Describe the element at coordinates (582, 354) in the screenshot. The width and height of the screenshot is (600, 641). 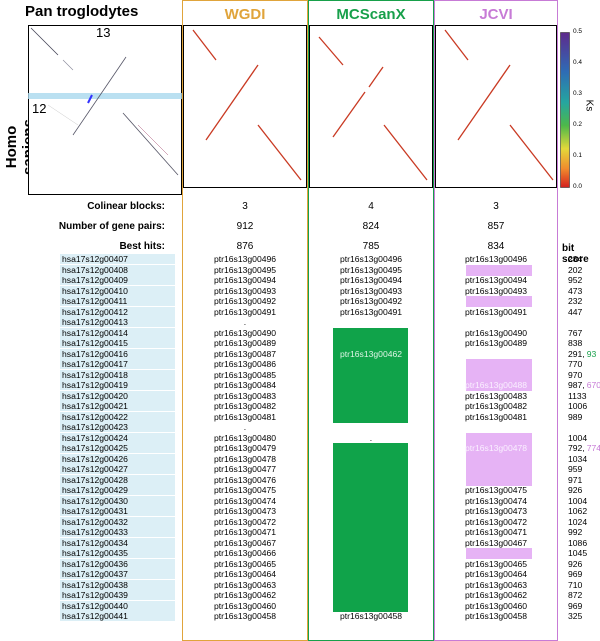
I see `bit-score: 291, 93` at that location.